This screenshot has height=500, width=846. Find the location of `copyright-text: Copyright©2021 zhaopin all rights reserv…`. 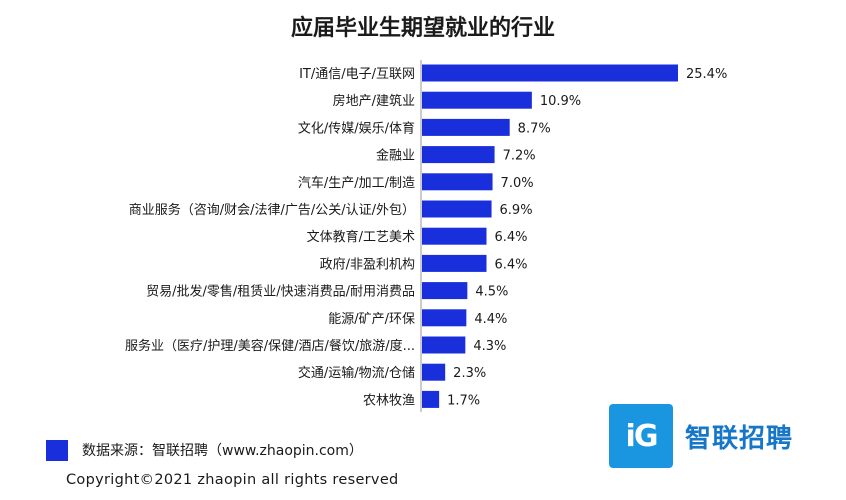

copyright-text: Copyright©2021 zhaopin all rights reserv… is located at coordinates (232, 480).